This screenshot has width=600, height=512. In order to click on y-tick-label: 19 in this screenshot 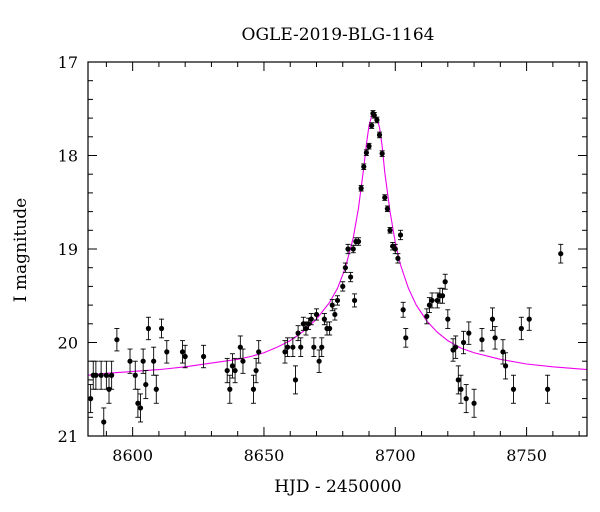, I will do `click(68, 249)`.